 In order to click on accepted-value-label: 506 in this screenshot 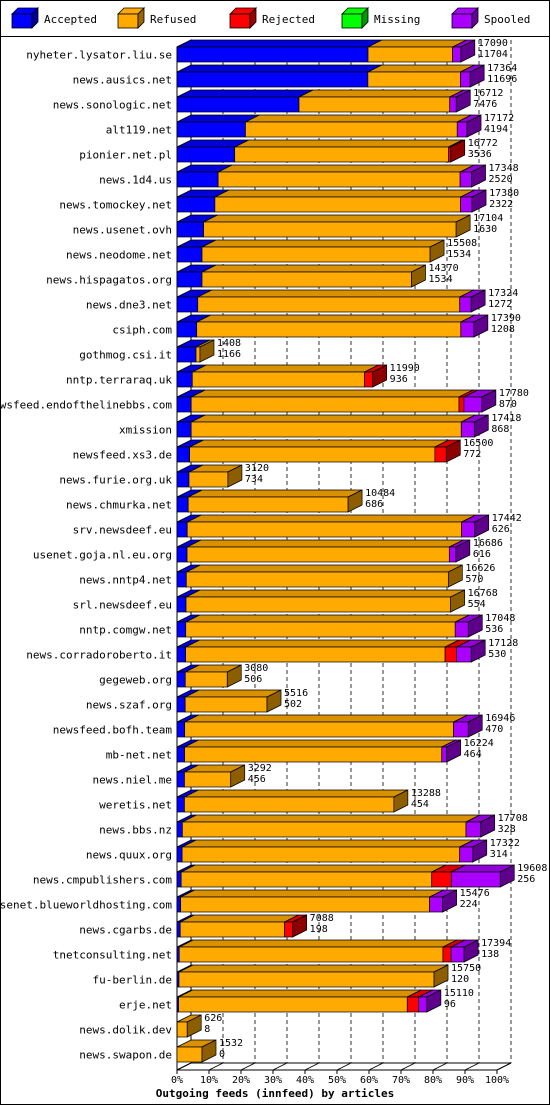, I will do `click(253, 679)`.